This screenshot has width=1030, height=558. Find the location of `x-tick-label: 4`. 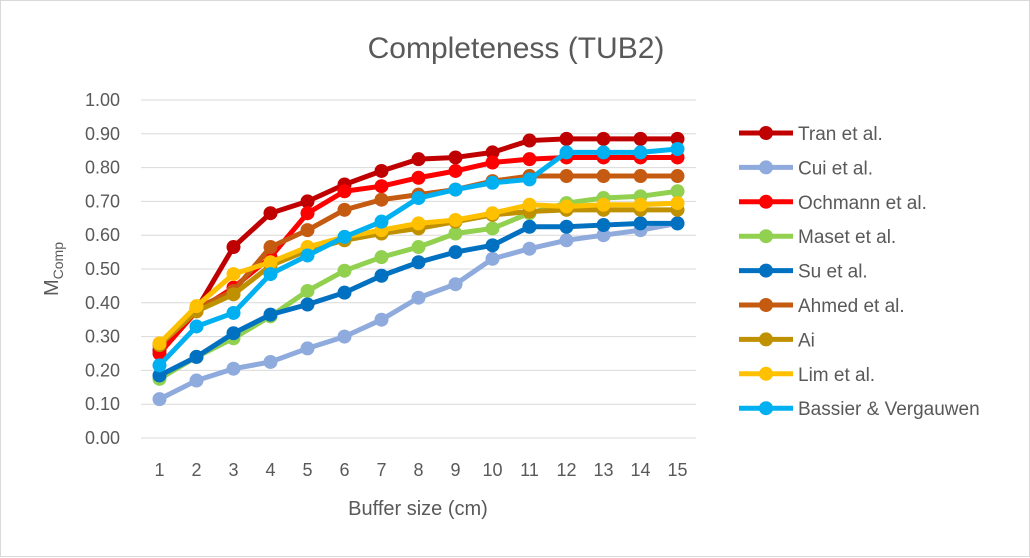

x-tick-label: 4 is located at coordinates (270, 470).